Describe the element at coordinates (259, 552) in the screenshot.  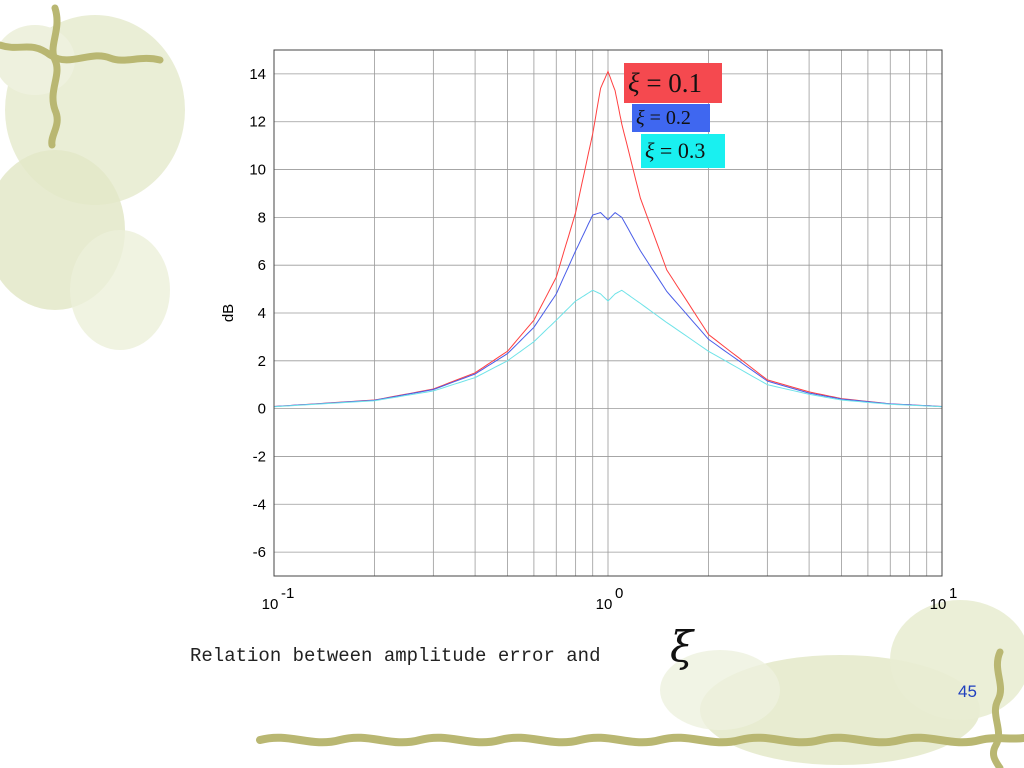
I see `y-tick-label: -6` at that location.